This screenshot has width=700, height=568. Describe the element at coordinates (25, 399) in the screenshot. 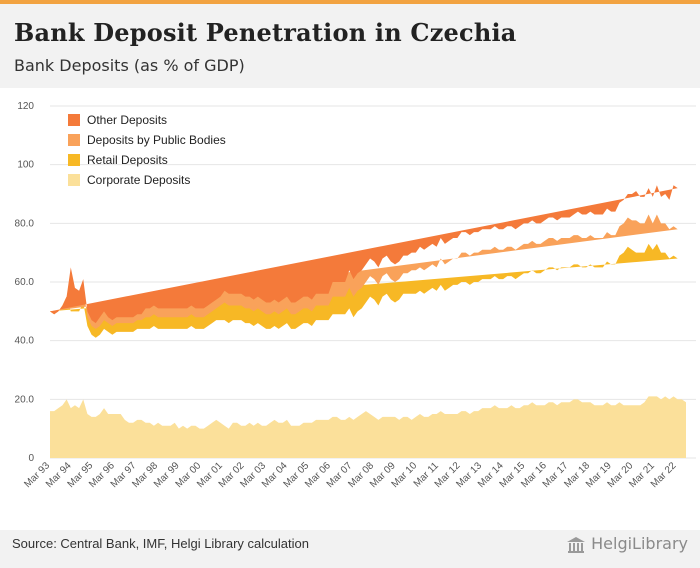

I see `y-tick-label: 20.0` at that location.